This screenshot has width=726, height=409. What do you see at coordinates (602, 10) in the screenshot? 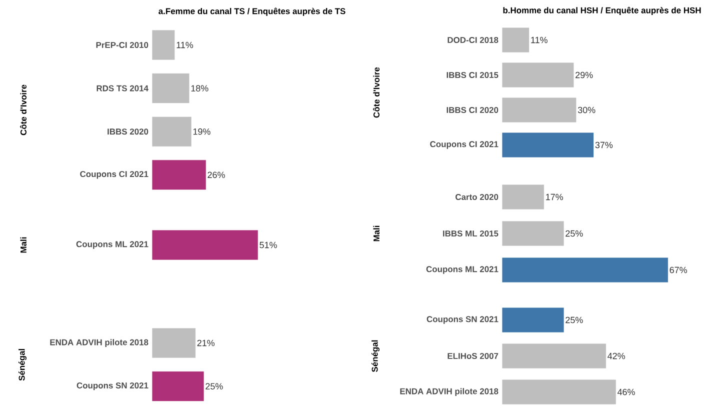
I see `chart-title: b.Homme du canal HSH / Enquête auprès de HSH` at bounding box center [602, 10].